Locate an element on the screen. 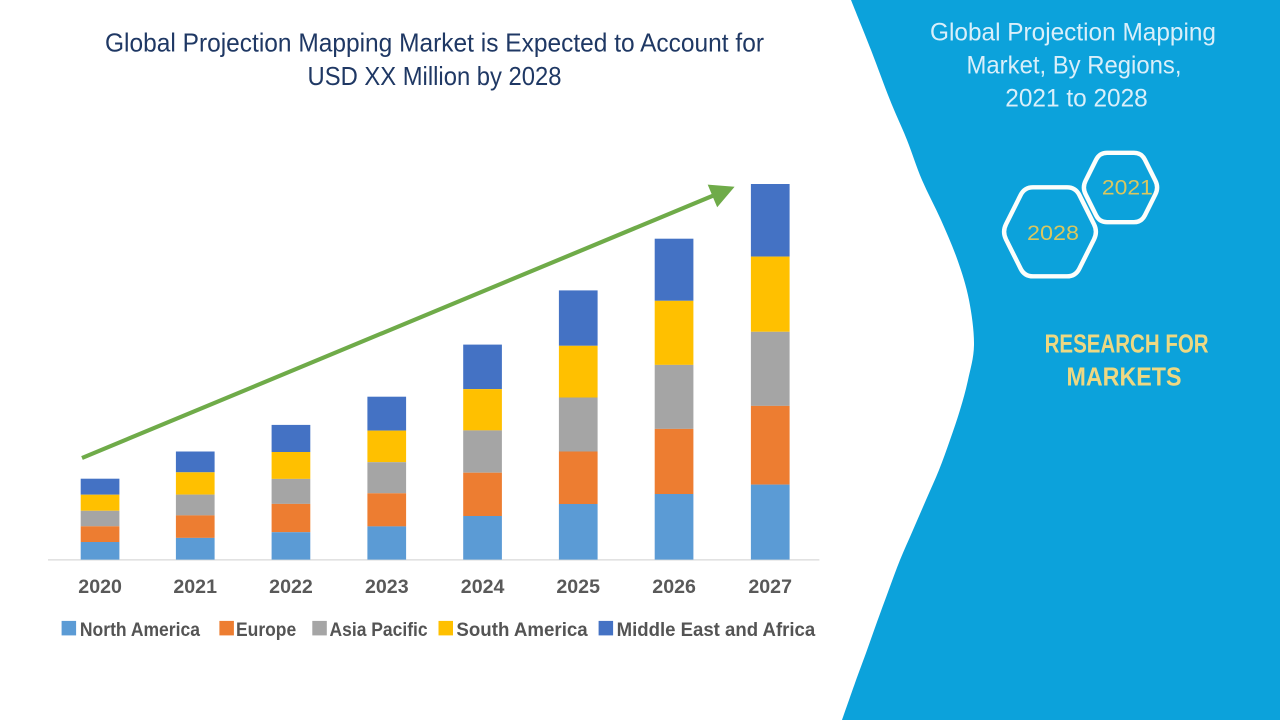 This screenshot has width=1280, height=720. svg-text: North America is located at coordinates (140, 630).